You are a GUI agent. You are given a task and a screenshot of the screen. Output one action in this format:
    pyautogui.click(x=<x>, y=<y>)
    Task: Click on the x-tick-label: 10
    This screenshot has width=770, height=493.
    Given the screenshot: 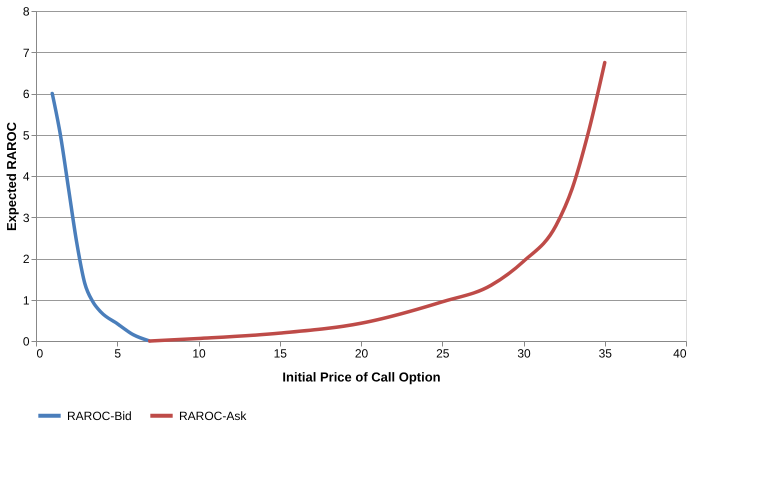 What is the action you would take?
    pyautogui.click(x=199, y=353)
    